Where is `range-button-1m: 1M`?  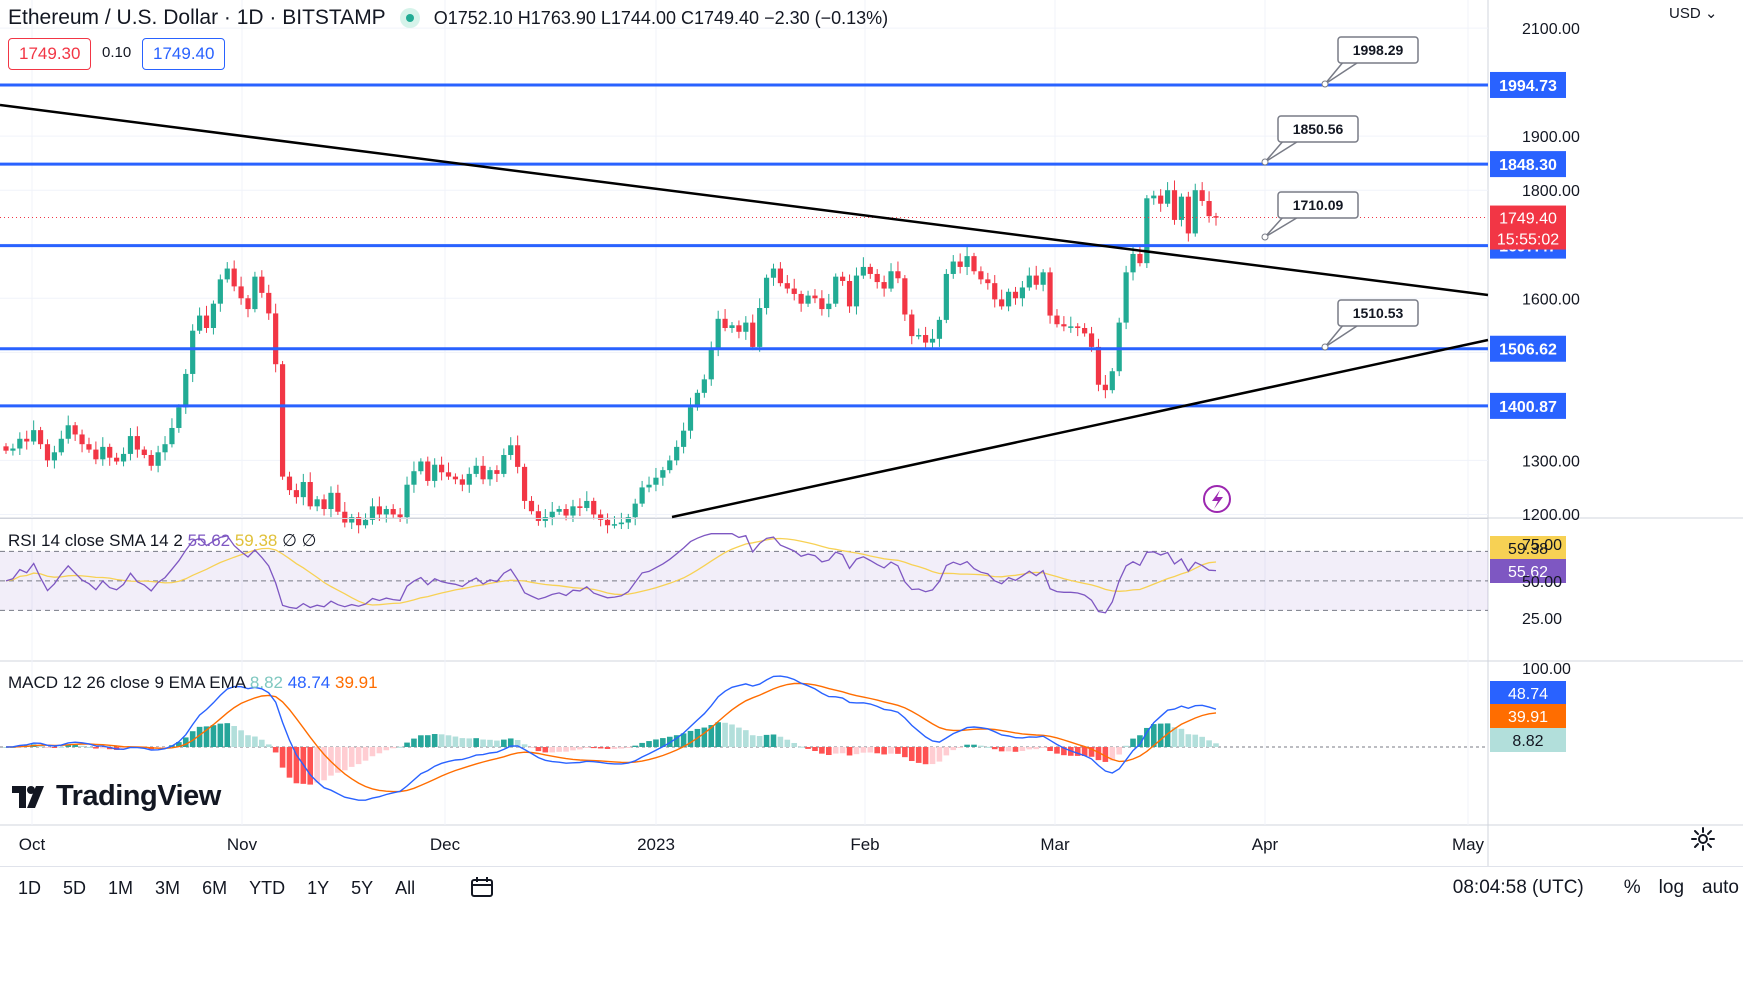
range-button-1m: 1M is located at coordinates (121, 887).